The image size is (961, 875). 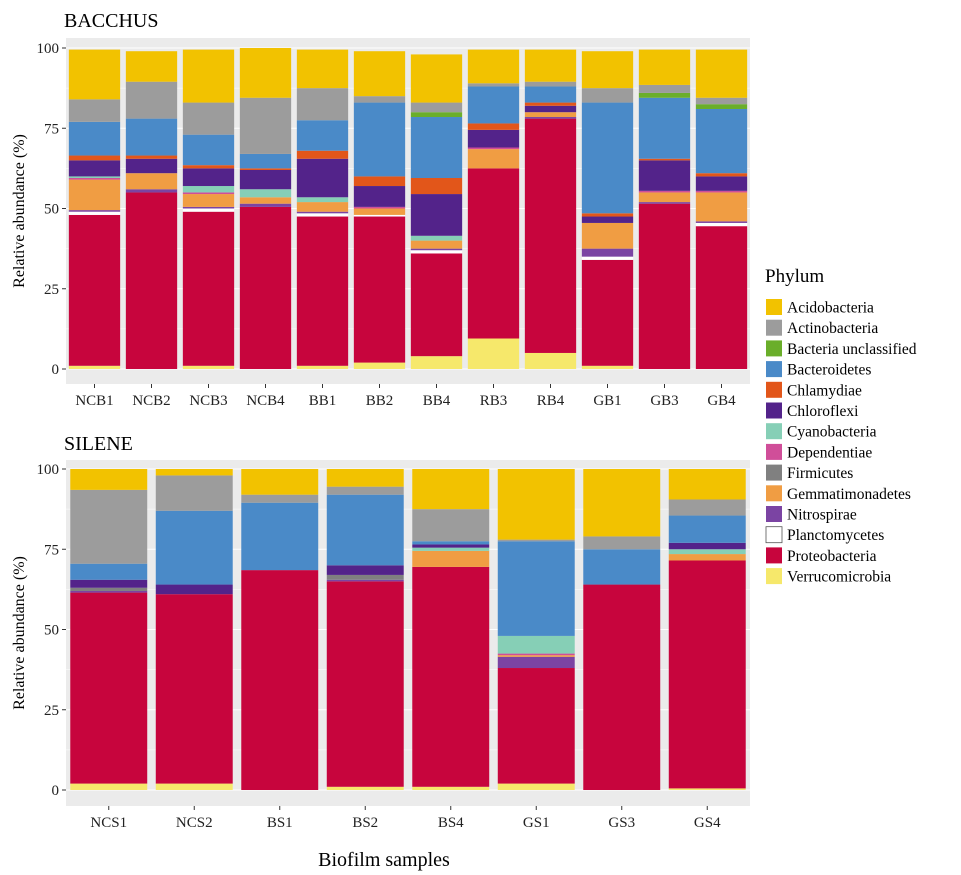 What do you see at coordinates (721, 224) in the screenshot?
I see `segment-gb4-planctomycetes` at bounding box center [721, 224].